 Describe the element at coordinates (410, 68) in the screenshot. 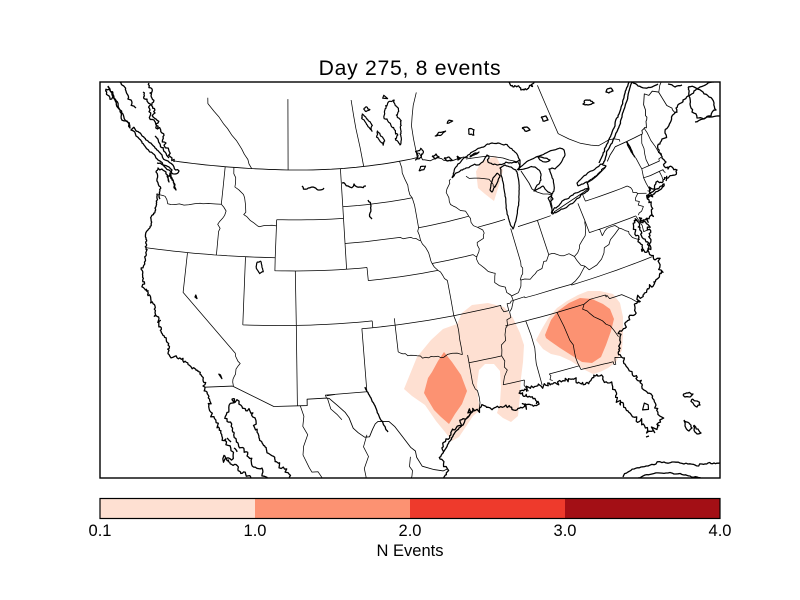

I see `svg-text: Day 275, 8 events` at that location.